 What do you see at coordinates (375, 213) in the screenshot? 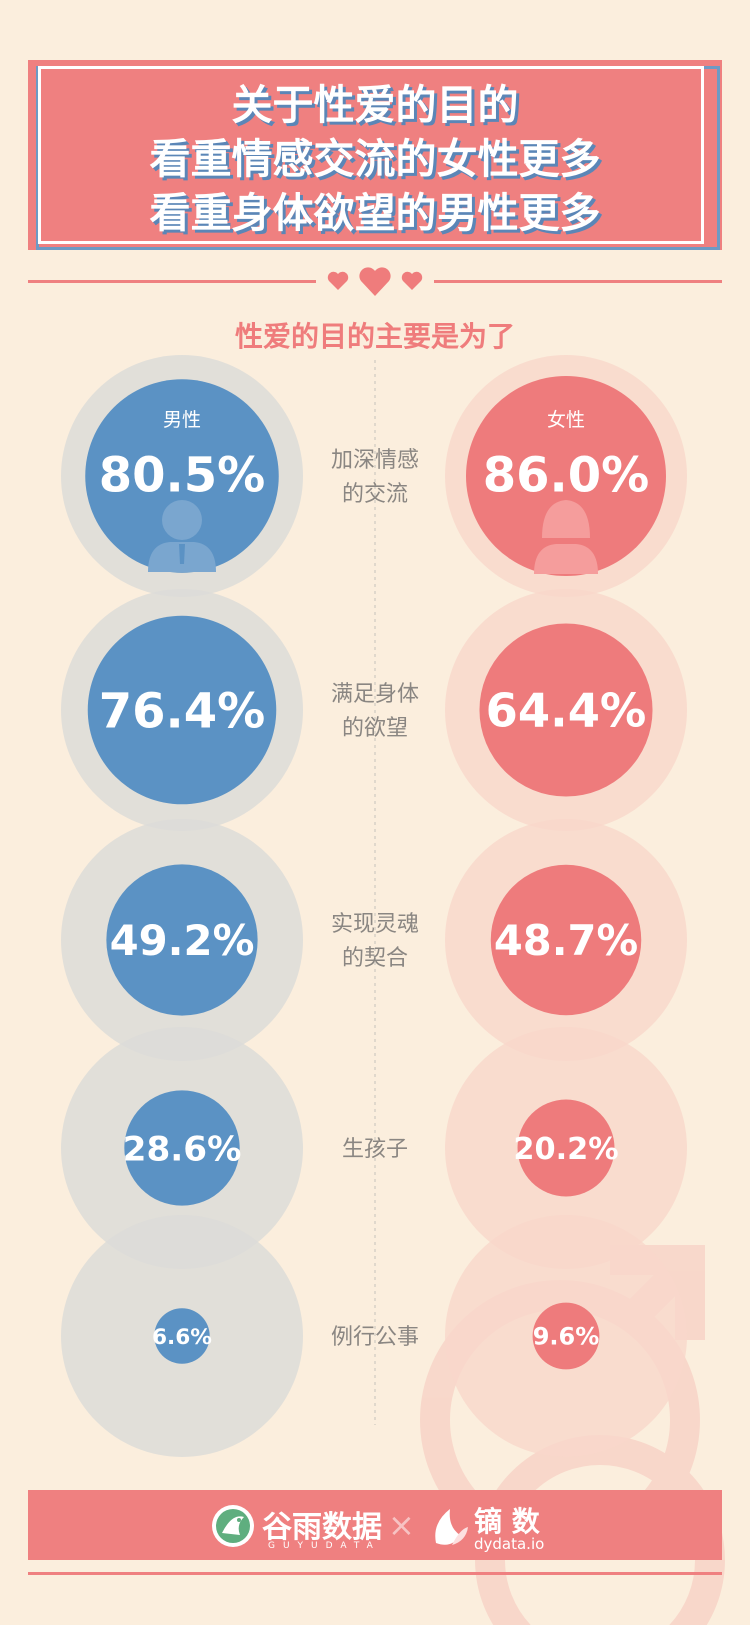
I see `title-line-3: 看重身体欲望的男性更多` at bounding box center [375, 213].